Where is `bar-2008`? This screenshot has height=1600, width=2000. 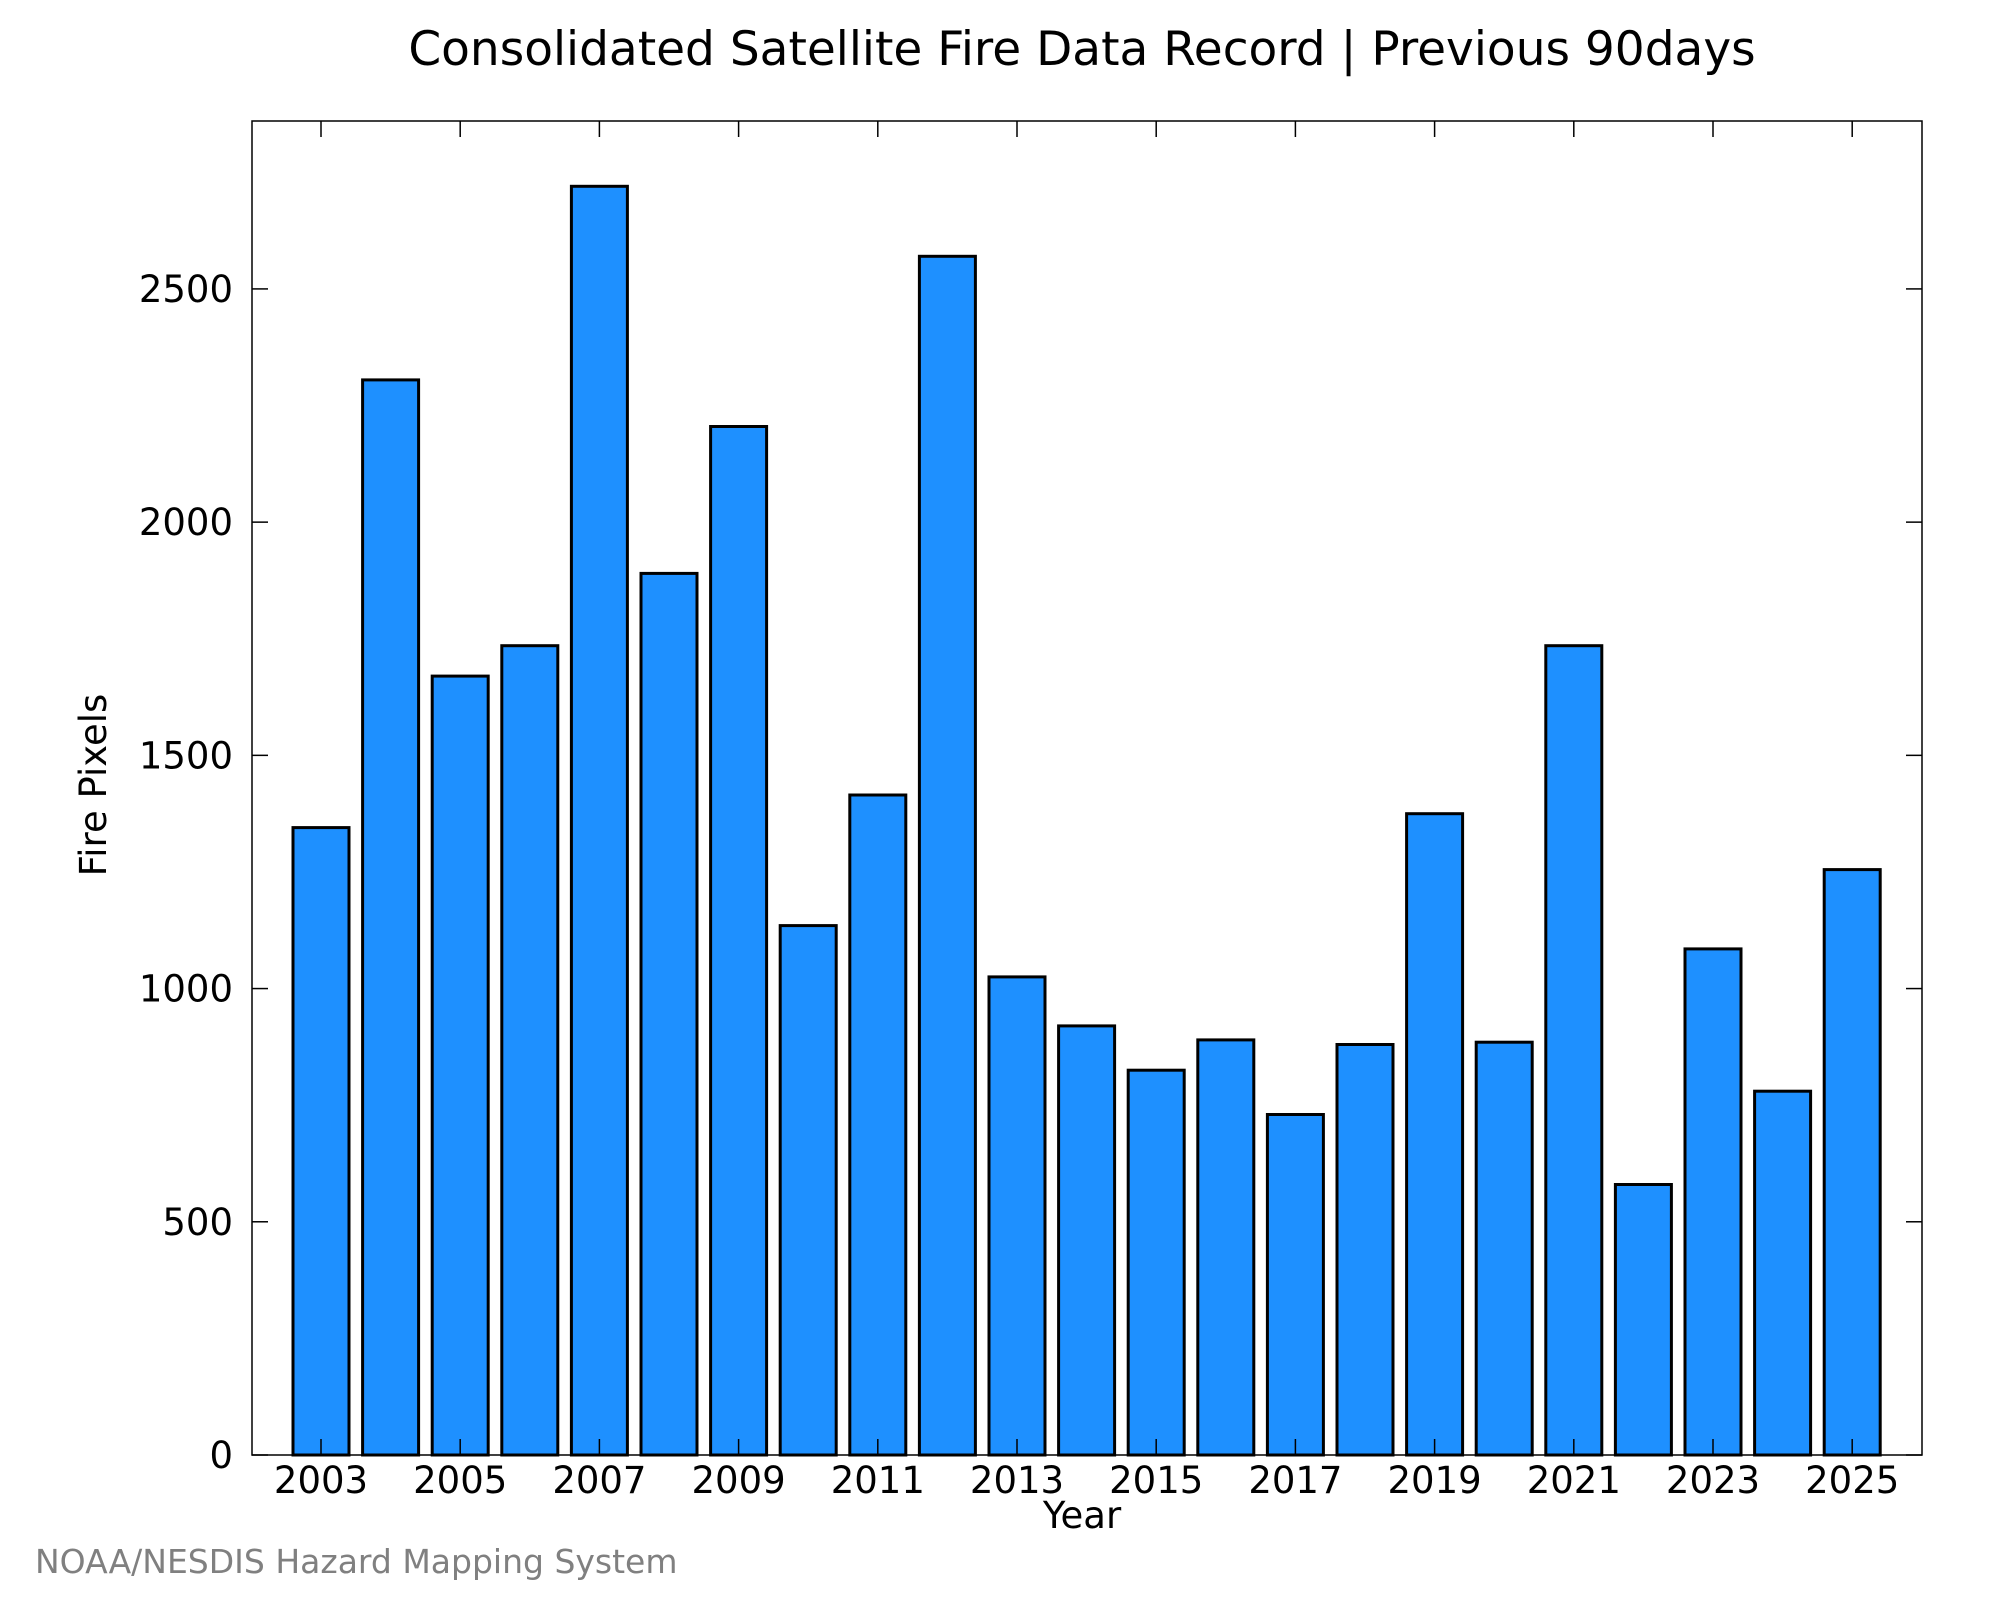
bar-2008 is located at coordinates (669, 1014).